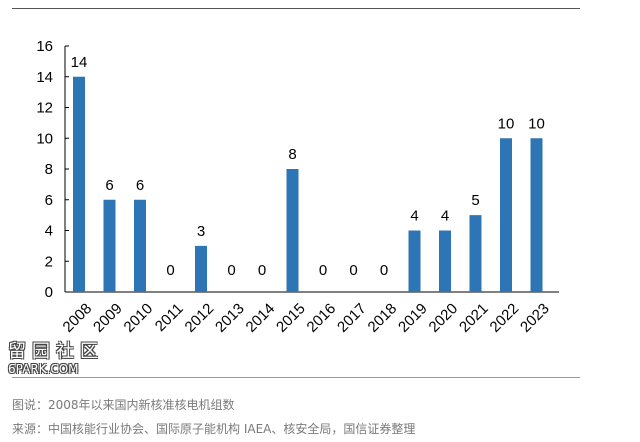  I want to click on x-tick-label: 2010, so click(139, 318).